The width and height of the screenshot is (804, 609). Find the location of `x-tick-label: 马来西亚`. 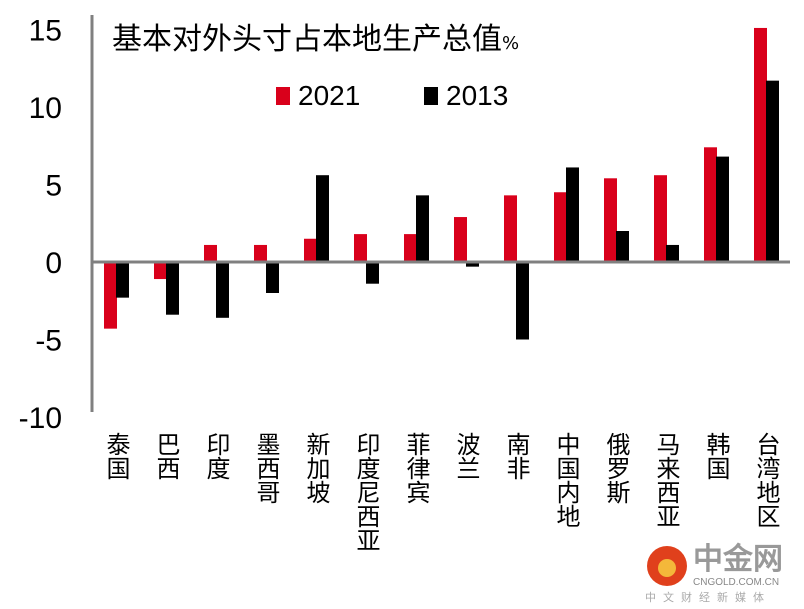

x-tick-label: 马来西亚 is located at coordinates (666, 480).